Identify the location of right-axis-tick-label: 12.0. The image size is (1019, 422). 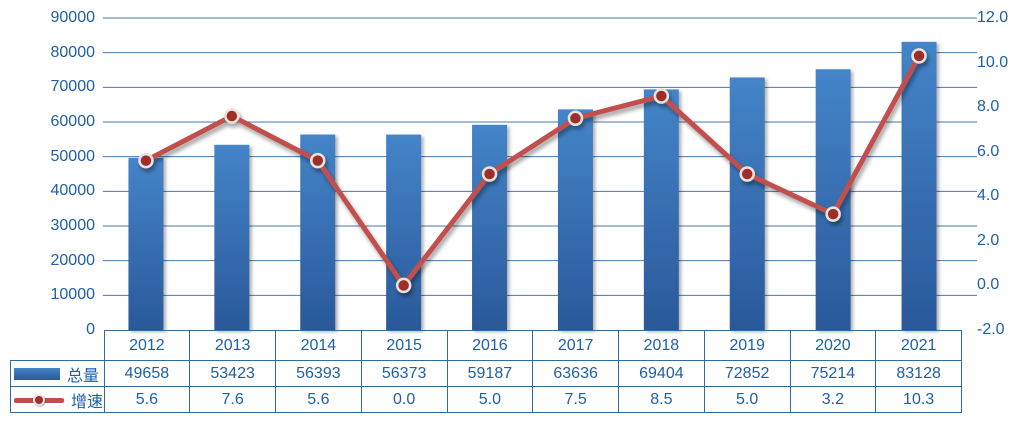
(993, 17).